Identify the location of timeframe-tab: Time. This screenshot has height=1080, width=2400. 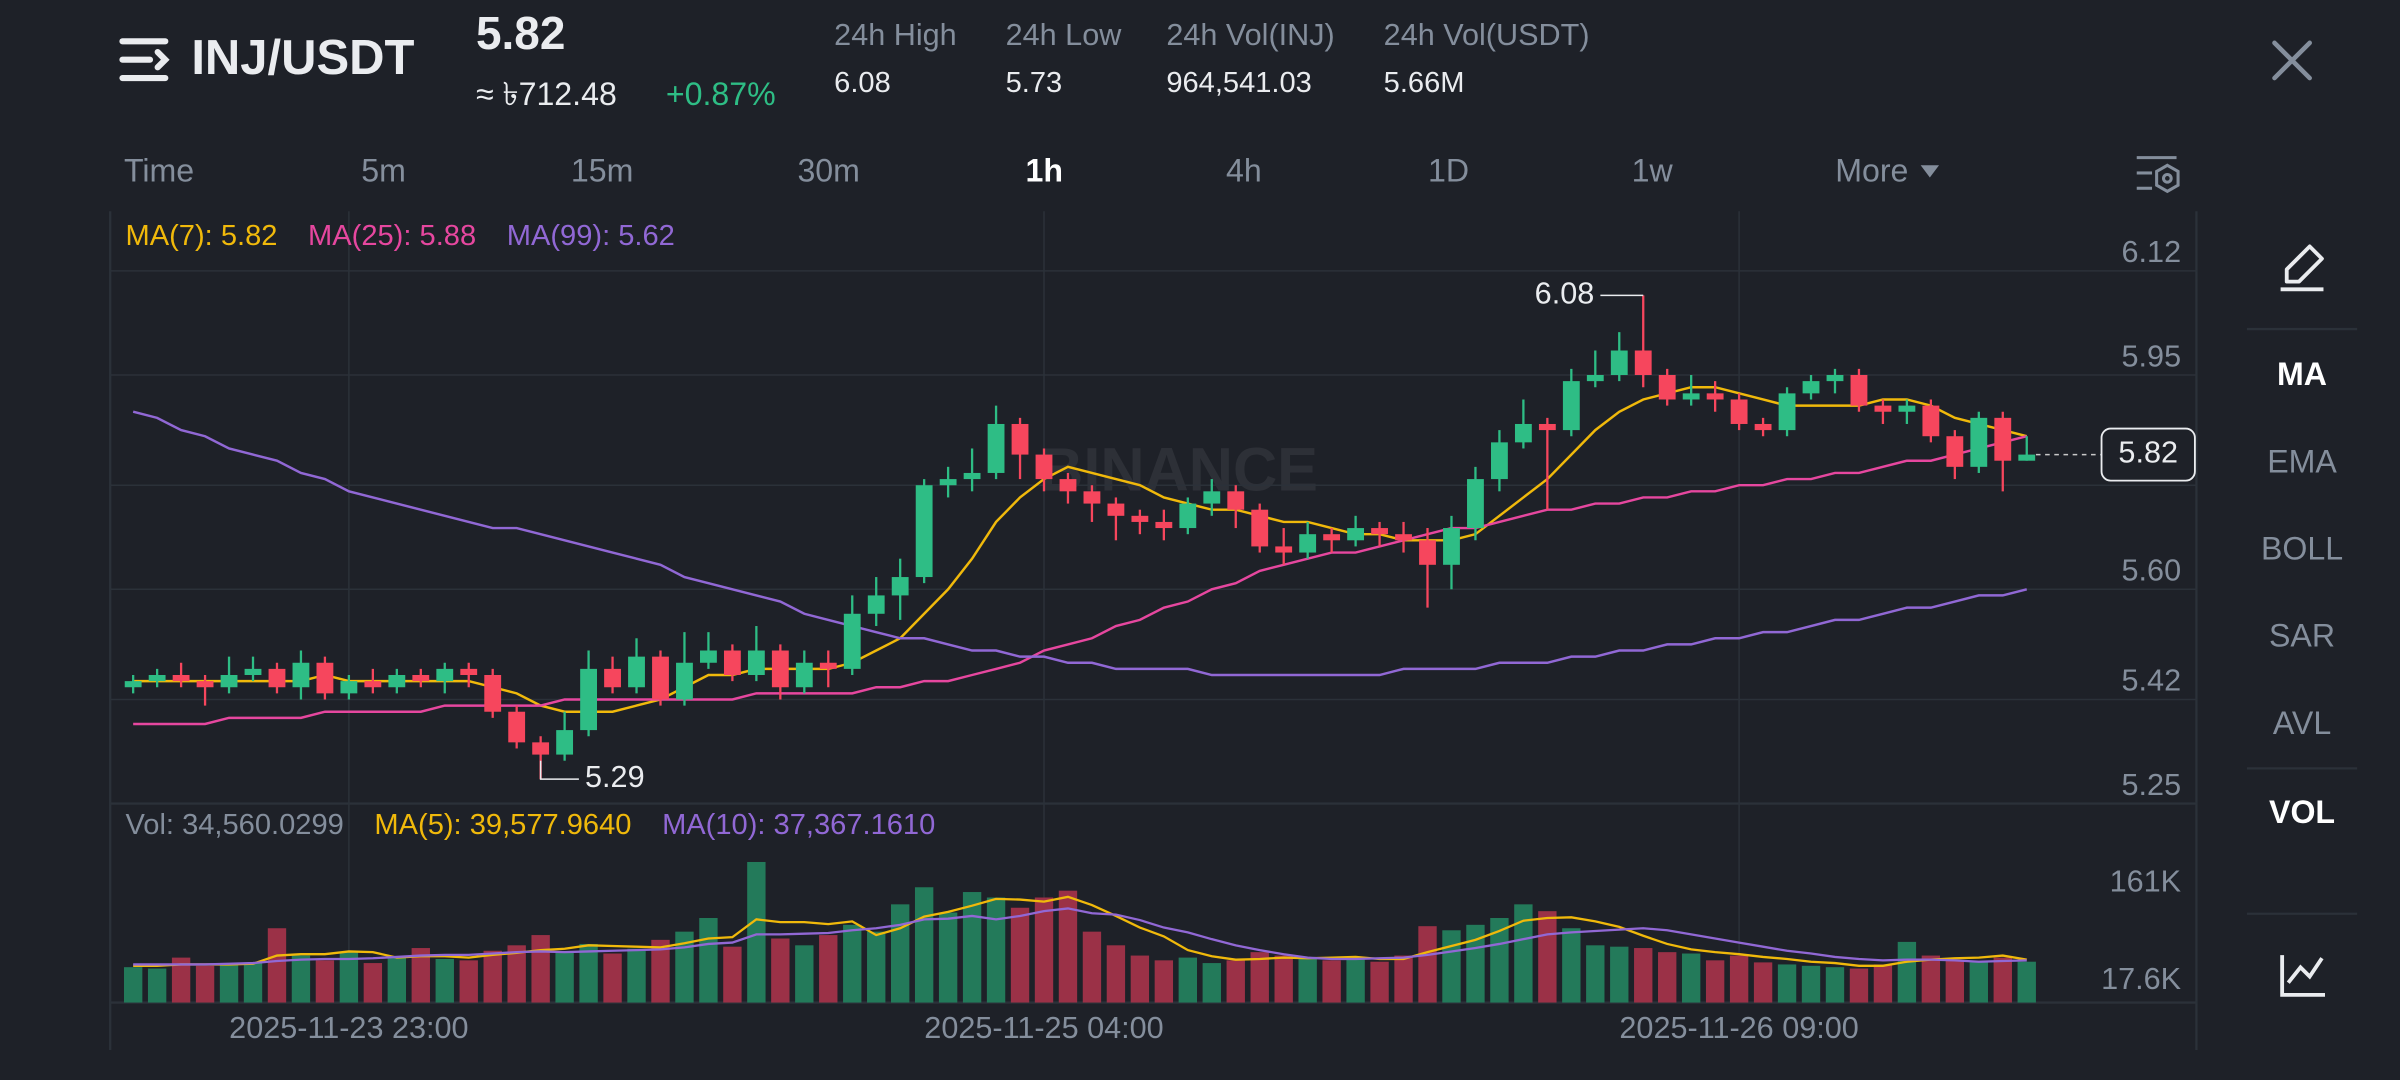
(159, 170).